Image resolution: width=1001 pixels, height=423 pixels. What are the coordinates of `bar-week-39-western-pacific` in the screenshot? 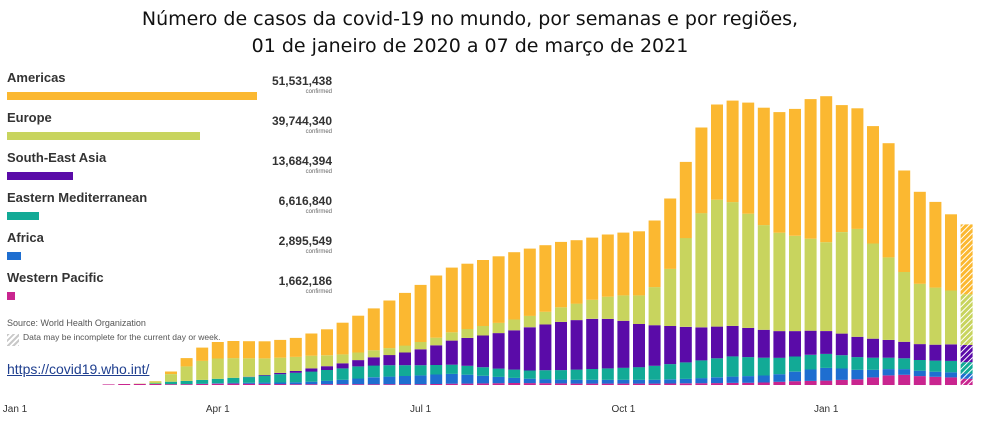 It's located at (623, 384).